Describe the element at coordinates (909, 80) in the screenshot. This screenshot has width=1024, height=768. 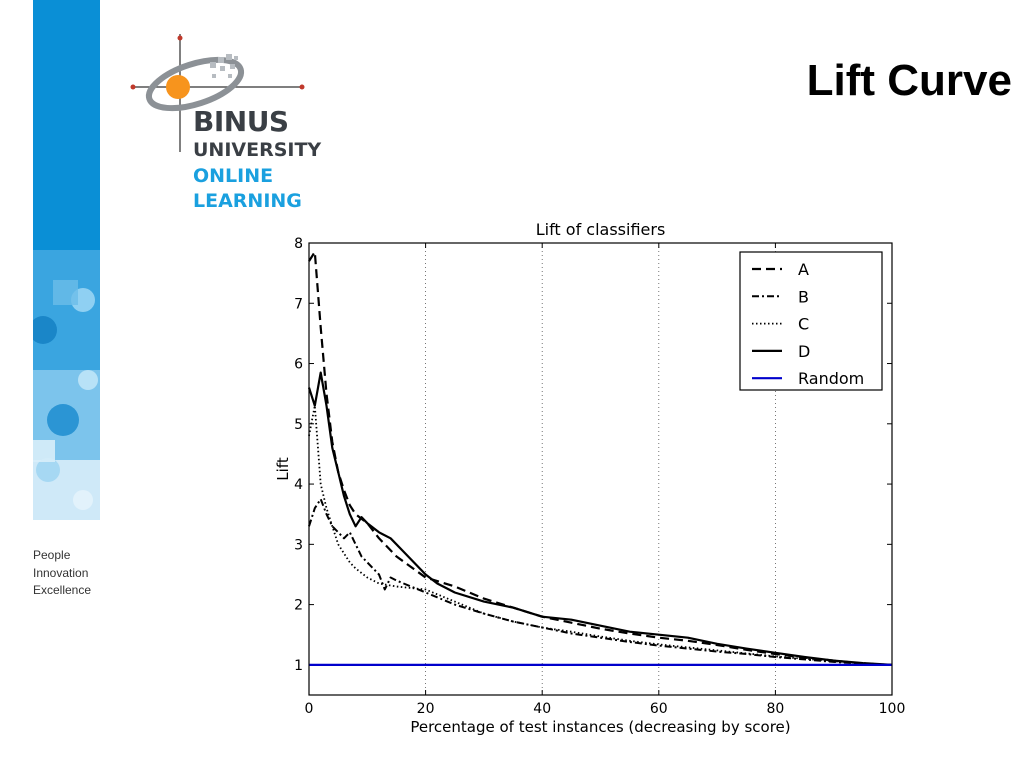
I see `slide-title: Lift Curve` at that location.